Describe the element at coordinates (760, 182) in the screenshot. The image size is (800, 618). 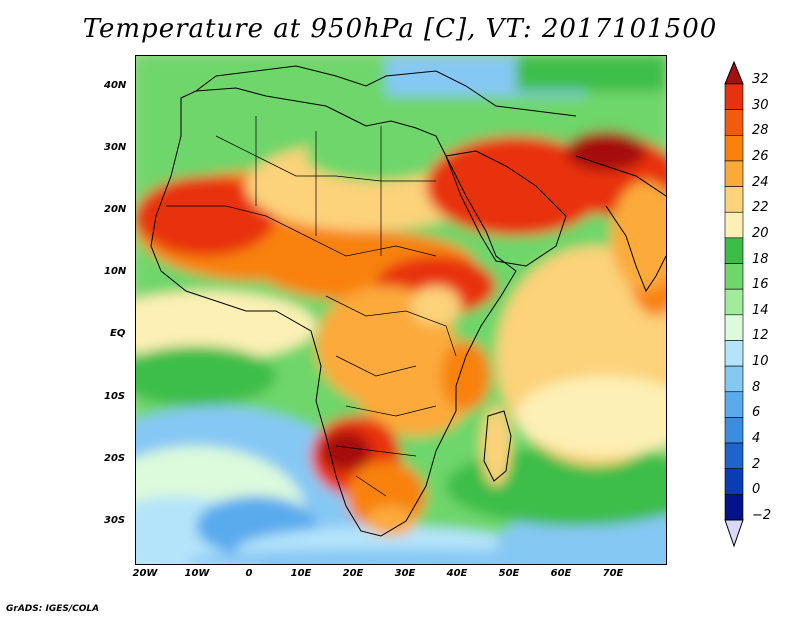
I see `colorbar-level-label: 24` at that location.